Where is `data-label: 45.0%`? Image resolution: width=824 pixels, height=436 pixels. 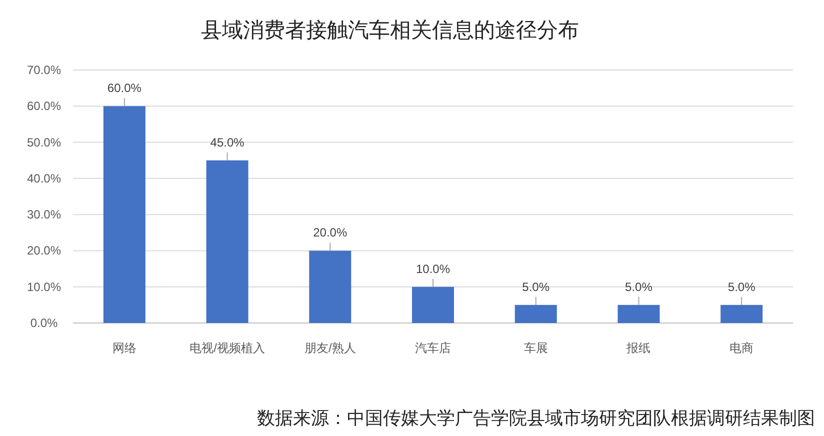 data-label: 45.0% is located at coordinates (227, 142).